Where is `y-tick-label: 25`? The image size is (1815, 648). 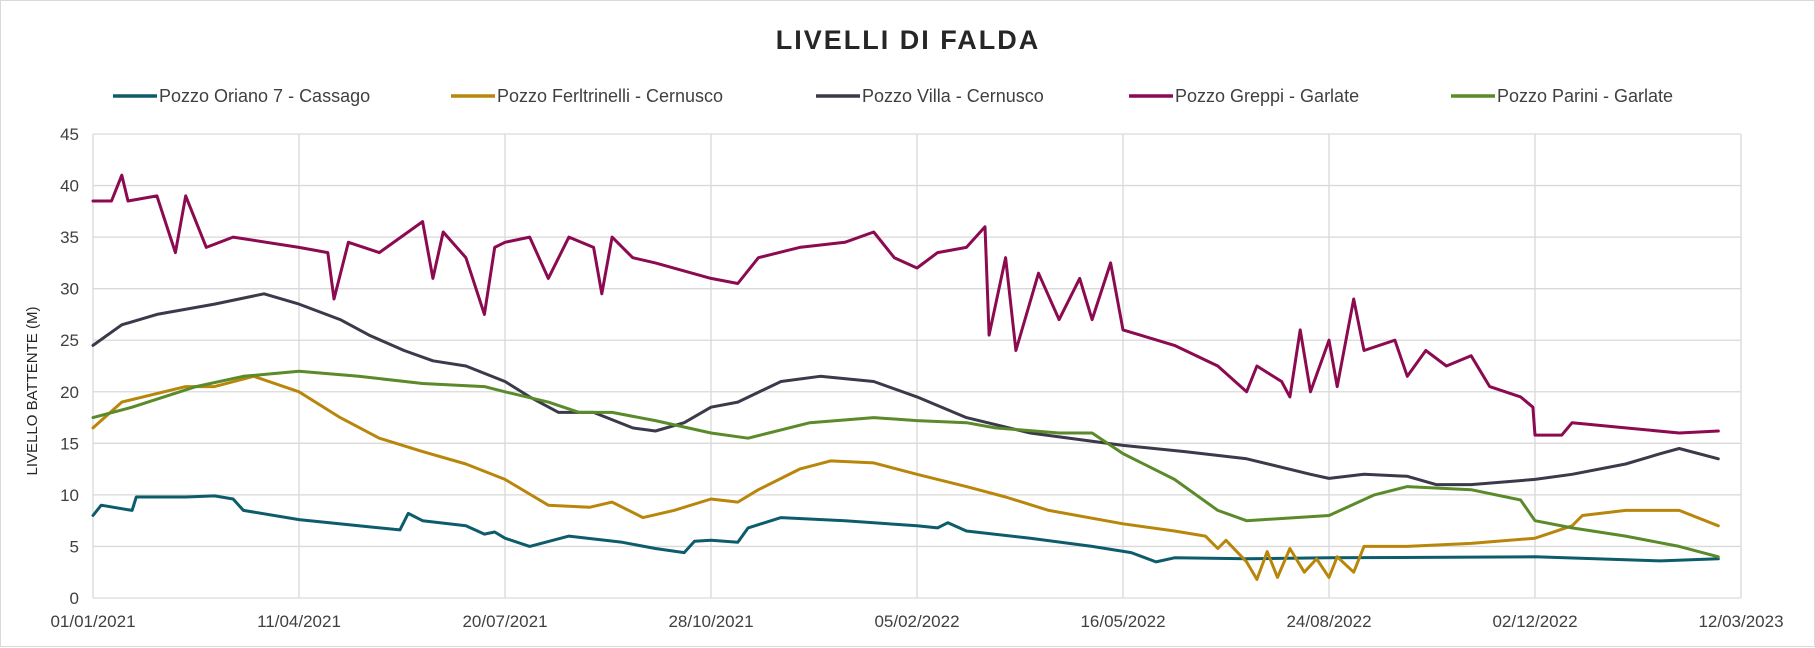 y-tick-label: 25 is located at coordinates (69, 340).